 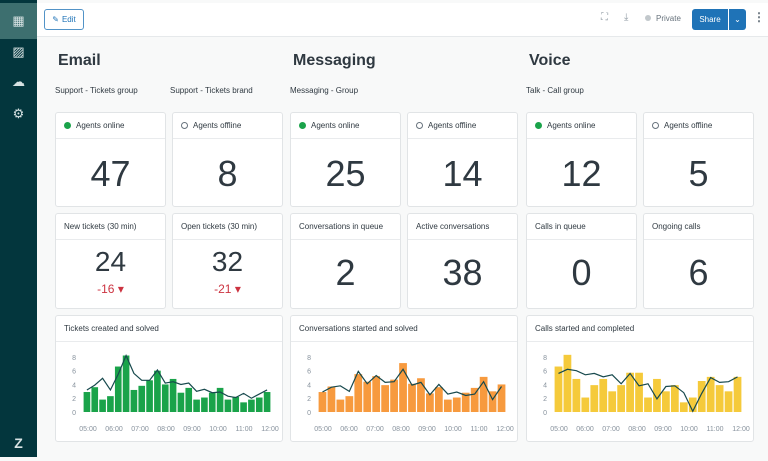 What do you see at coordinates (698, 261) in the screenshot?
I see `metric-card: Ongoing calls 6` at bounding box center [698, 261].